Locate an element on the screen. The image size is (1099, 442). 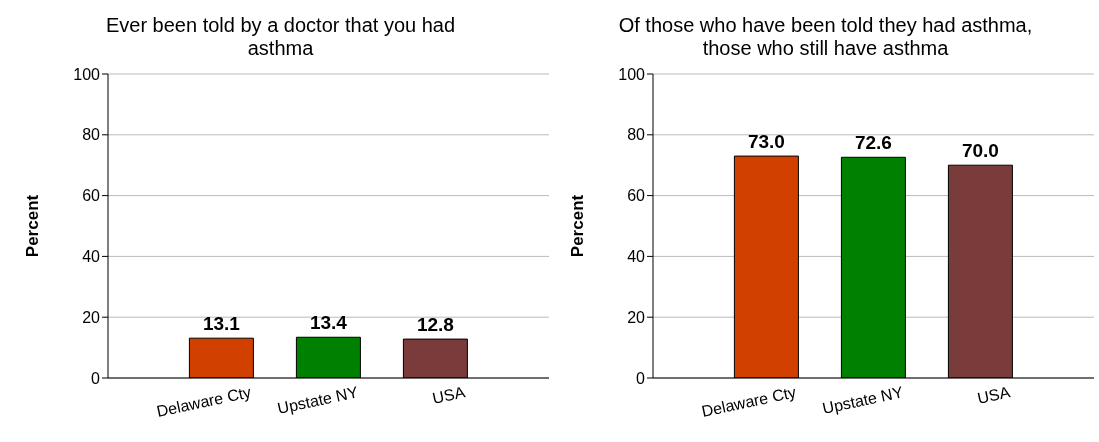
data-label: 12.8 is located at coordinates (435, 325).